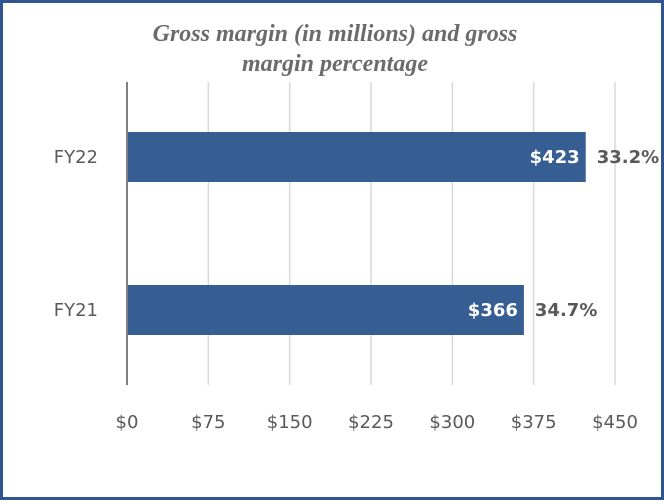  What do you see at coordinates (76, 310) in the screenshot?
I see `category-label-fy21: FY21` at bounding box center [76, 310].